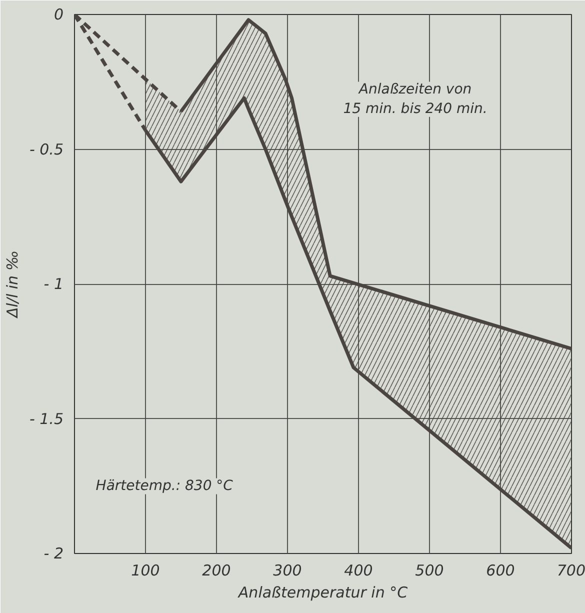 The height and width of the screenshot is (613, 585). I want to click on x-axis-title: Anlaßtemperatur in °C, so click(322, 593).